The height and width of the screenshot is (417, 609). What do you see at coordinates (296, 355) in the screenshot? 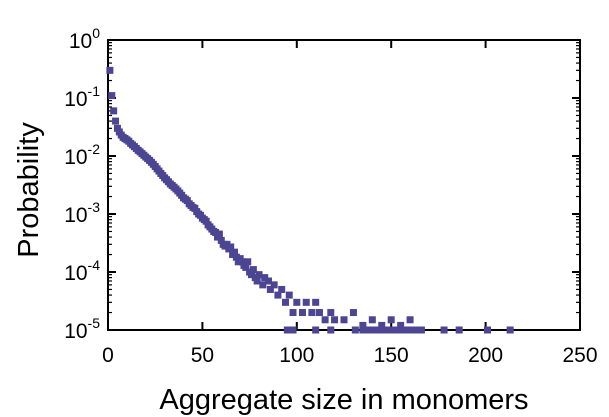
I see `x-tick-label: 100` at bounding box center [296, 355].